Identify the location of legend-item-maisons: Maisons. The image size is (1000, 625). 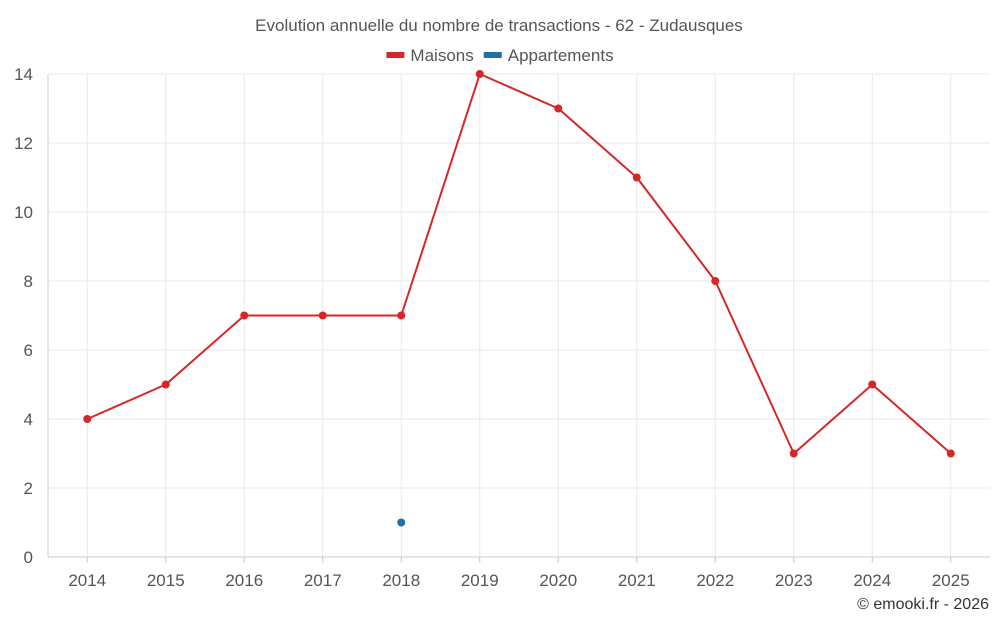
(430, 55).